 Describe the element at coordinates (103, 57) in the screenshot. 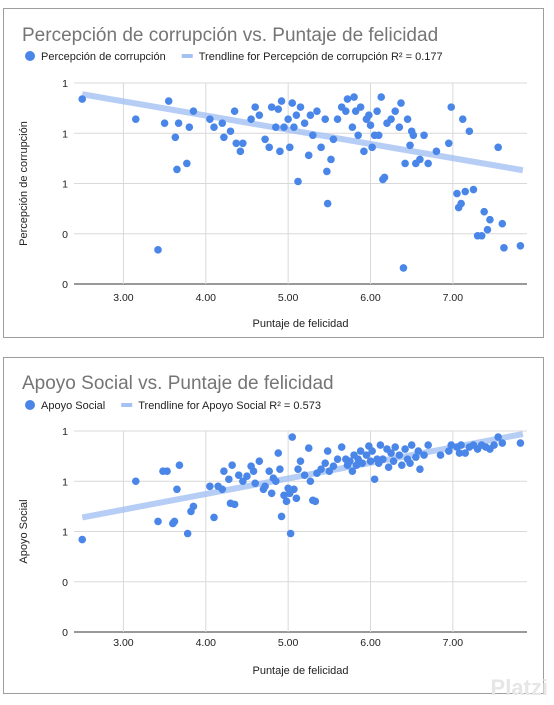

I see `legend-label-points: Percepción de corrupción` at that location.